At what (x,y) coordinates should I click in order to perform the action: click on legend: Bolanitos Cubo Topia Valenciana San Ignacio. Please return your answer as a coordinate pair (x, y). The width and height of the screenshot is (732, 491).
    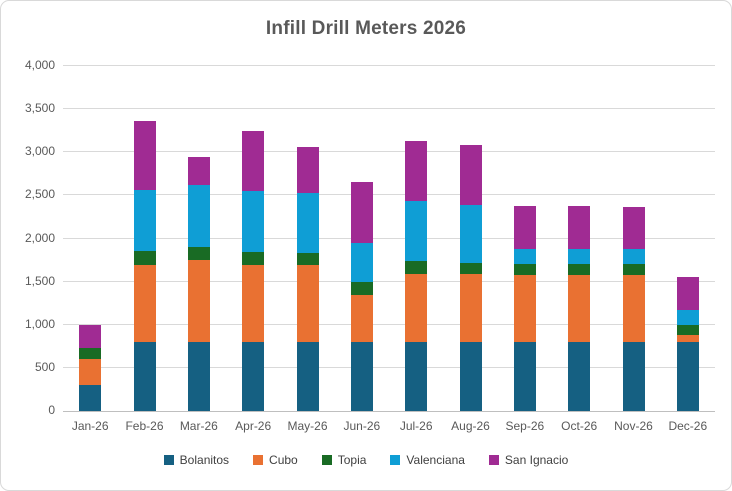
    Looking at the image, I should click on (366, 460).